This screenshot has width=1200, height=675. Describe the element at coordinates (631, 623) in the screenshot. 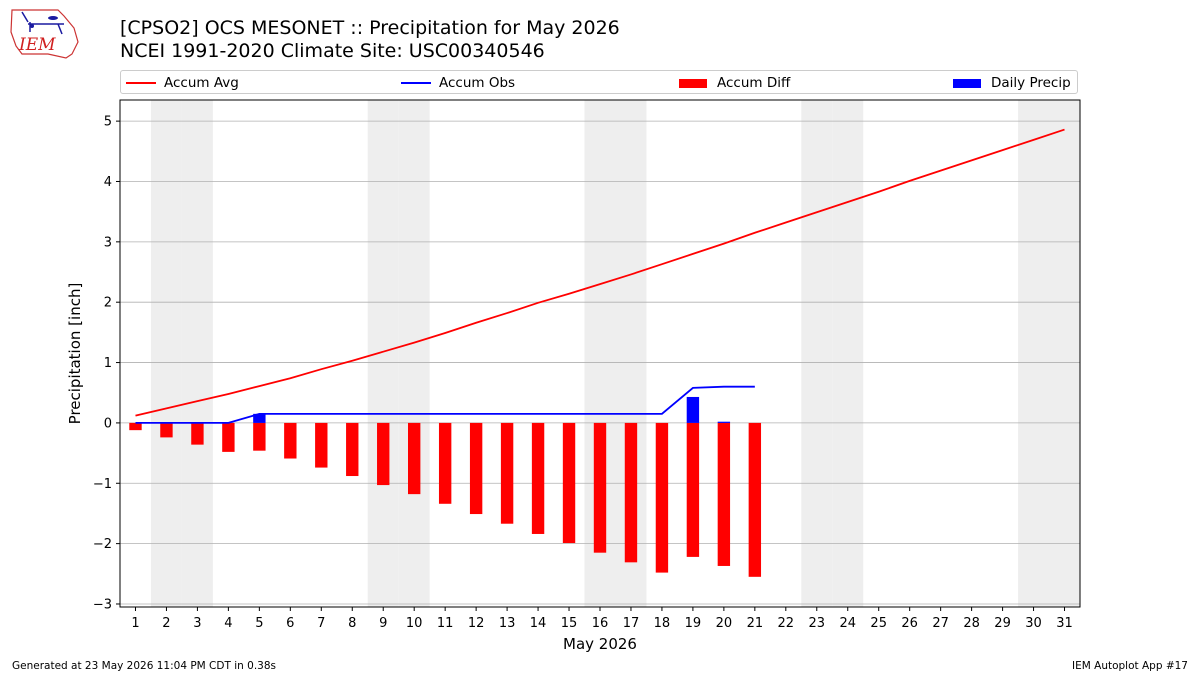

I see `x-tick-label-17: 17` at that location.